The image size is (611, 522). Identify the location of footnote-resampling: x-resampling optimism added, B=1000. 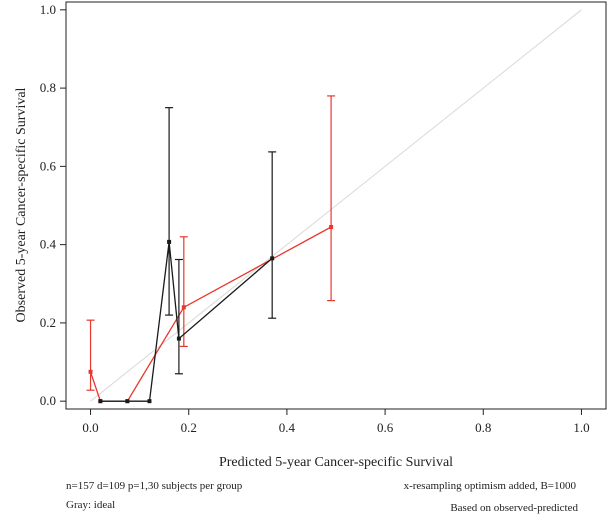
(489, 486).